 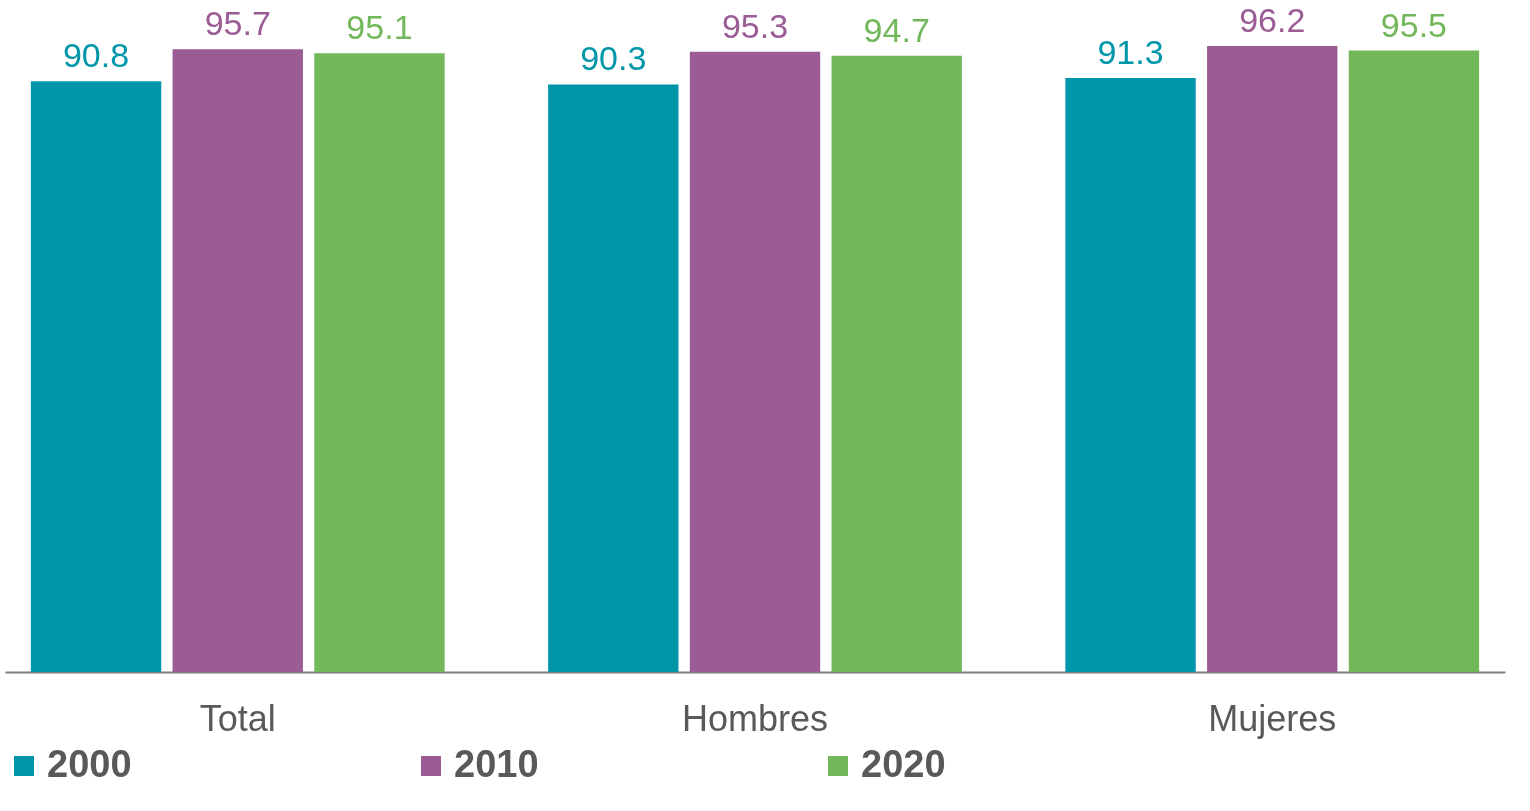 I want to click on data-label: 91.3, so click(x=1130, y=51).